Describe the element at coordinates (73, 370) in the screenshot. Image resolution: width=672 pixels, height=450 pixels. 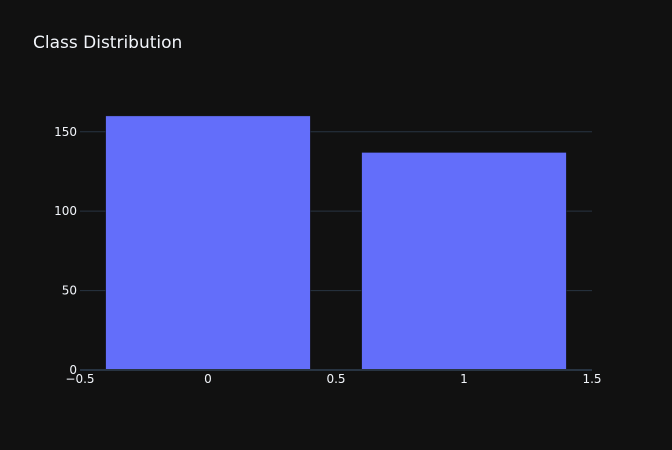
I see `y-tick-label: 0` at that location.